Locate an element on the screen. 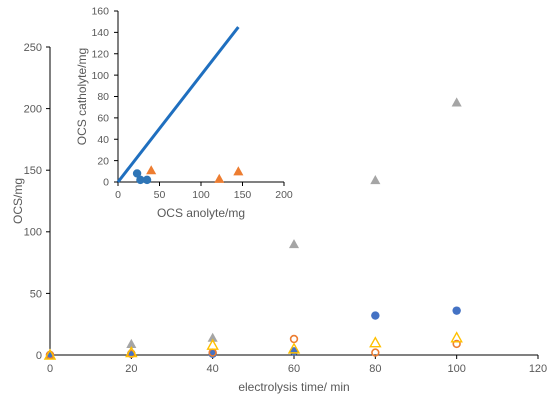  y-tick-label: 80 is located at coordinates (103, 97).